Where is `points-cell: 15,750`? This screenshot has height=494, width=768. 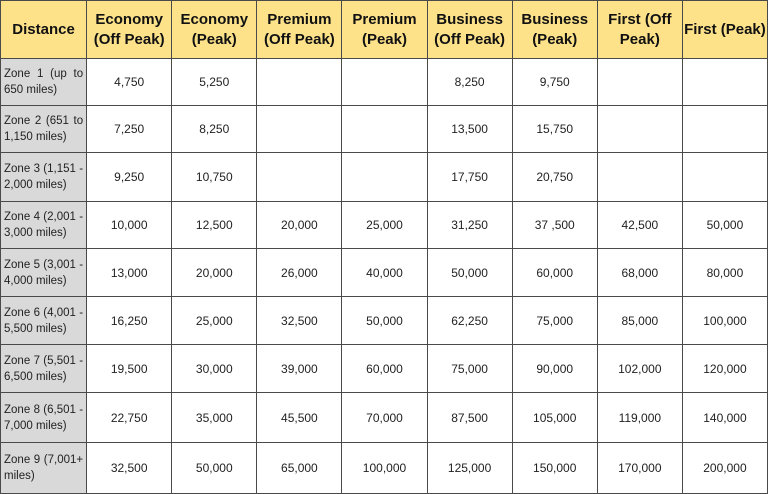 points-cell: 15,750 is located at coordinates (554, 129).